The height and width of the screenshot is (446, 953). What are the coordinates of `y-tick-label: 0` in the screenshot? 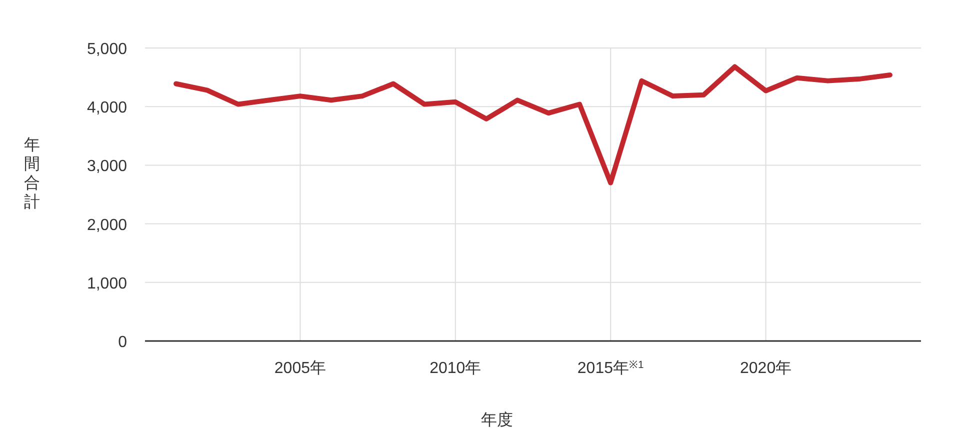 It's located at (123, 342).